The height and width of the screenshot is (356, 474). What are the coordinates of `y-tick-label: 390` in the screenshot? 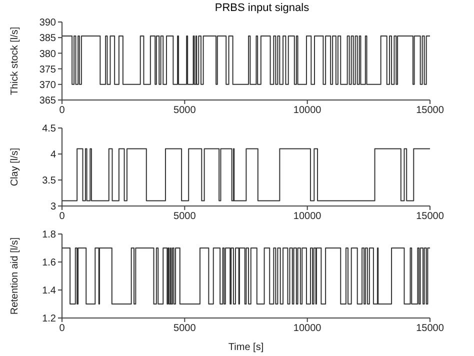 It's located at (47, 23).